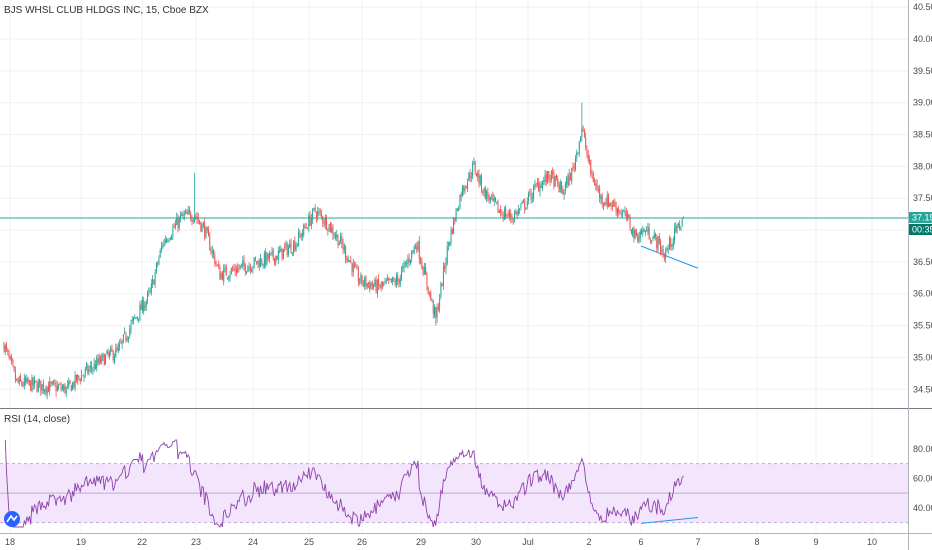 The height and width of the screenshot is (550, 932). Describe the element at coordinates (920, 217) in the screenshot. I see `price-badge-bg` at that location.